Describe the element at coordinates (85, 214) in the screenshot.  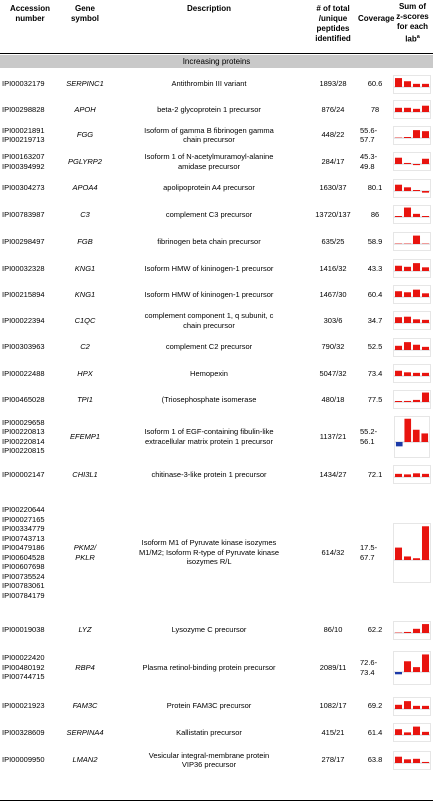
I see `gene-symbol: C3` at that location.